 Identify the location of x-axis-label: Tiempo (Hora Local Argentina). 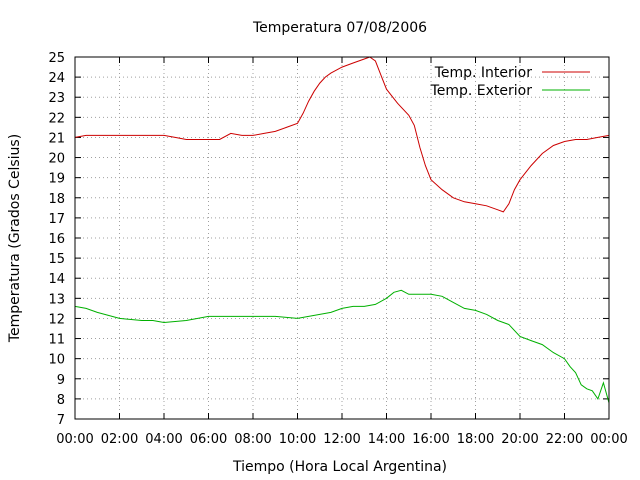
(339, 467).